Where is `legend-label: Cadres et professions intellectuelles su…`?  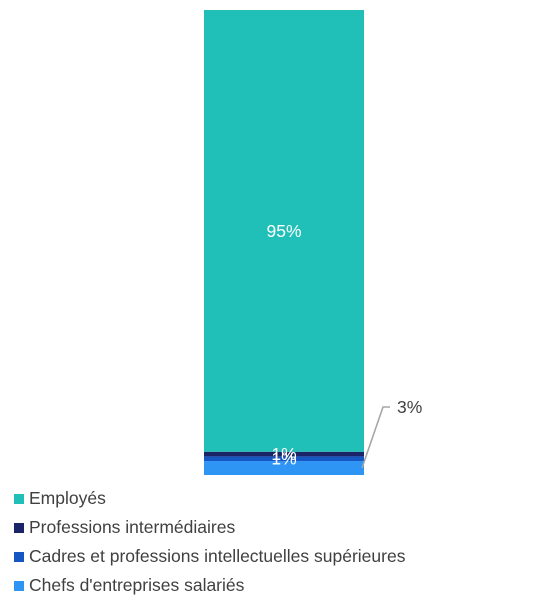
legend-label: Cadres et professions intellectuelles su… is located at coordinates (217, 556).